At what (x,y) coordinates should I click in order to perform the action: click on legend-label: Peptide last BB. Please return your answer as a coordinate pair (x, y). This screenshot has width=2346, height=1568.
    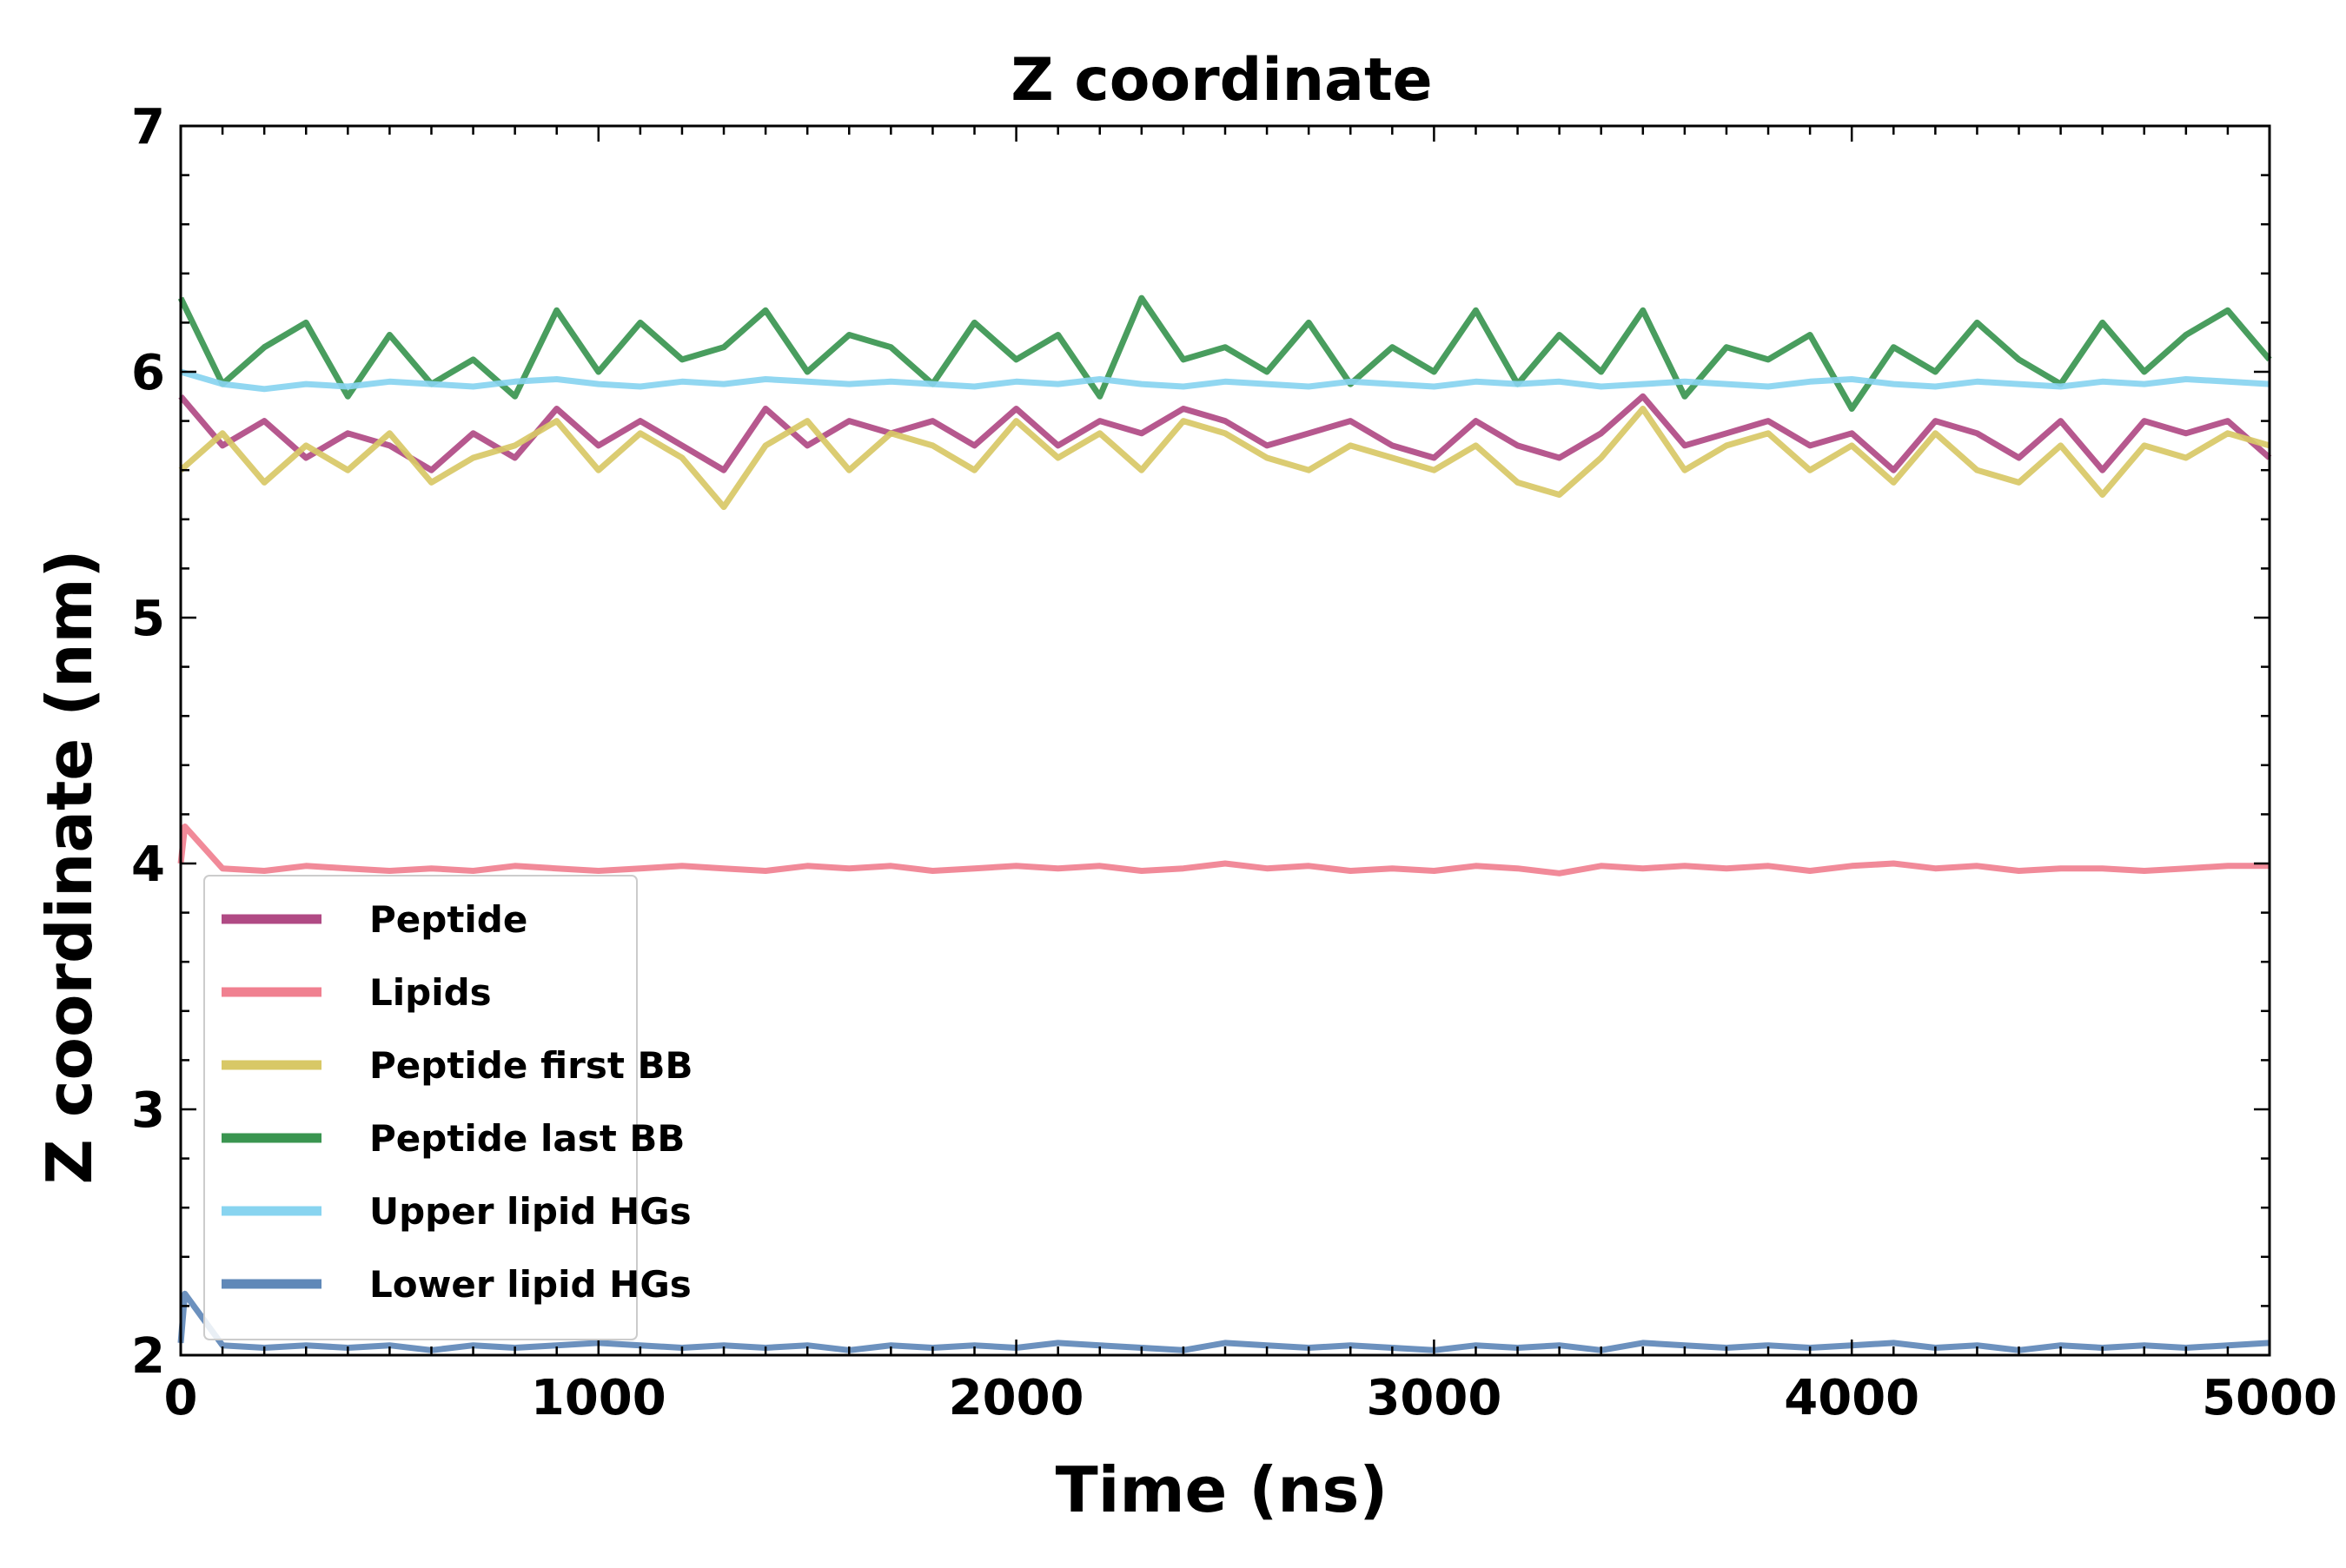
    Looking at the image, I should click on (527, 1138).